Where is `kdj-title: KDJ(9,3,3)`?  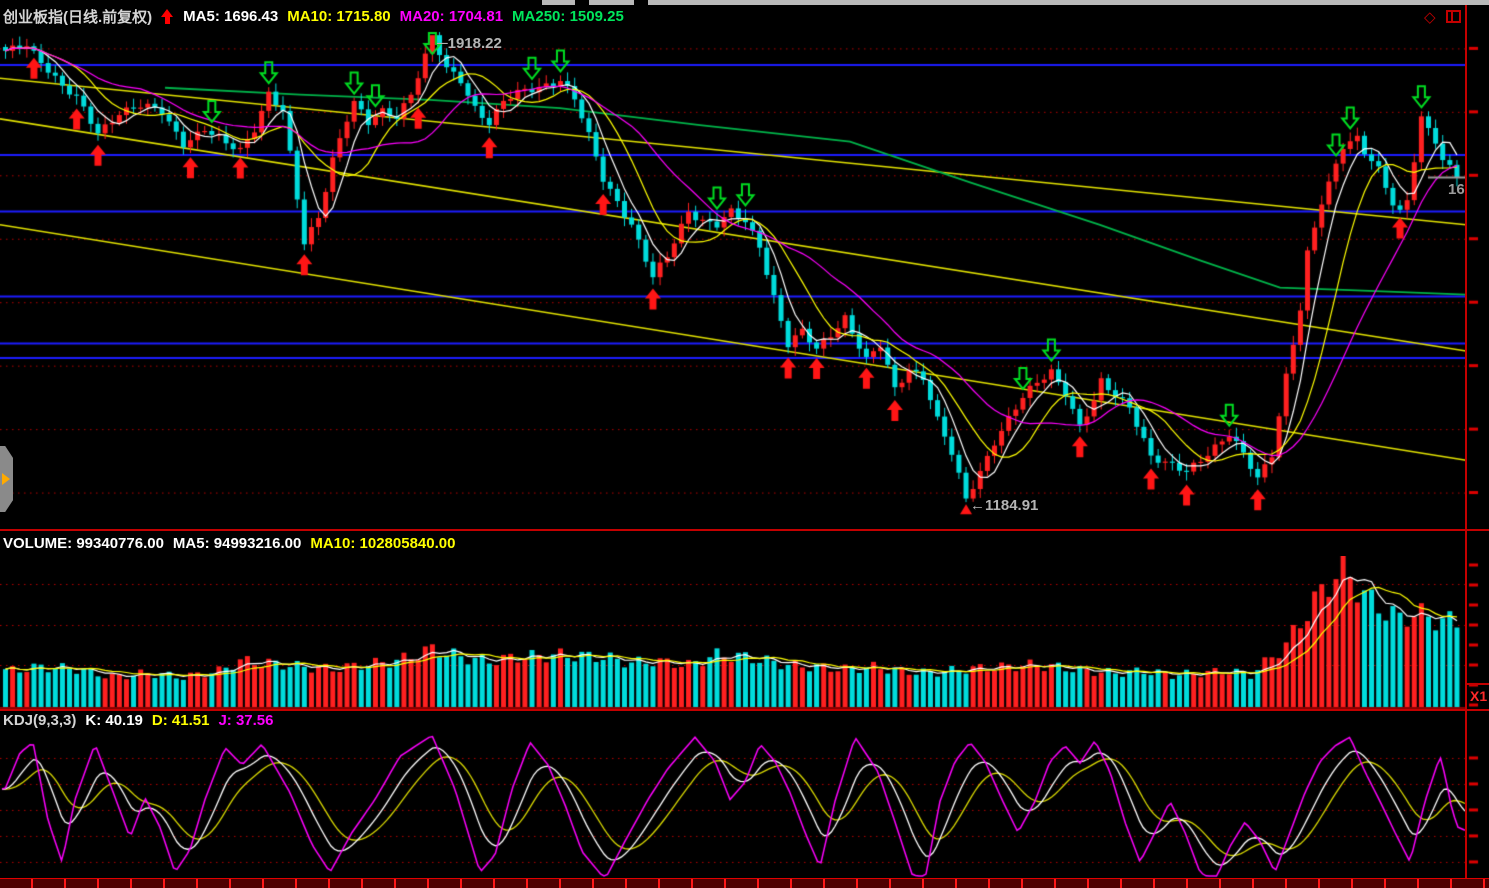
kdj-title: KDJ(9,3,3) is located at coordinates (40, 720).